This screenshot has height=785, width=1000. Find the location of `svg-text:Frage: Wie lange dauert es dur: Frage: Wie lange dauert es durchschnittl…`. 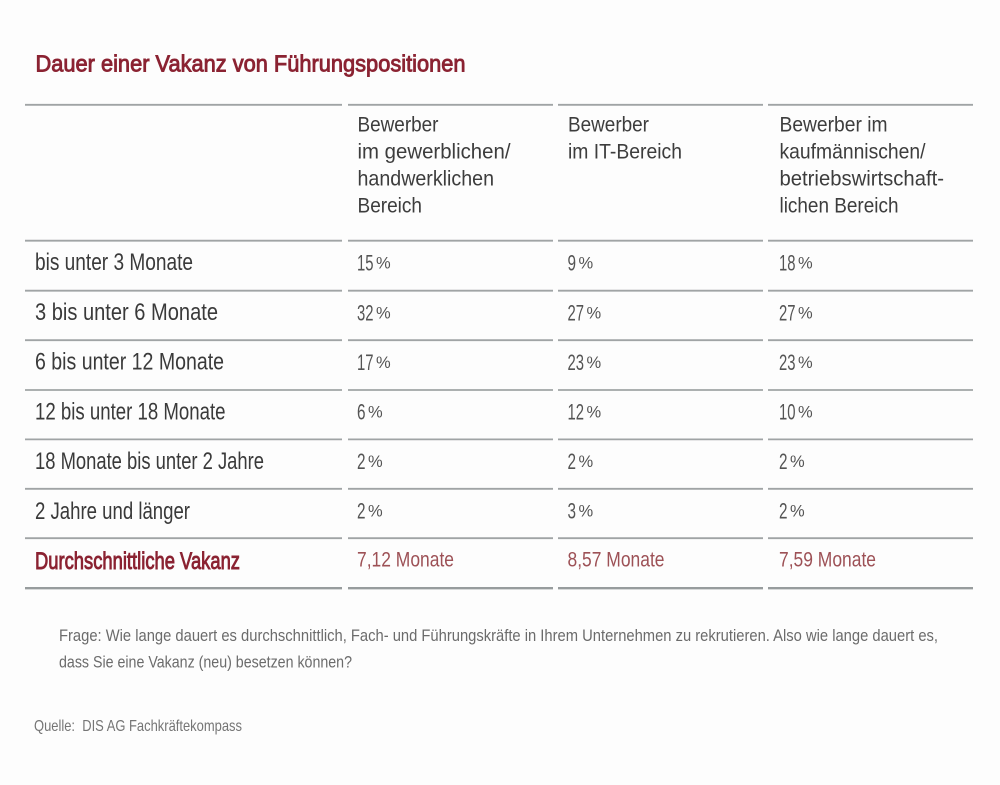

svg-text:Frage: Wie lange dauert es dur: Frage: Wie lange dauert es durchschnittl… is located at coordinates (498, 635).